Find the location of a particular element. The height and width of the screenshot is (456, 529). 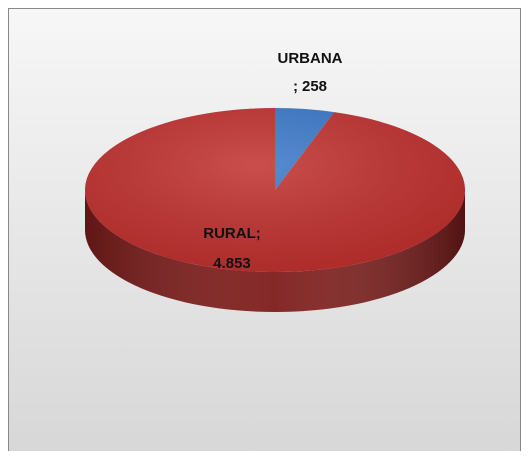

data-label: URBANA; 258 is located at coordinates (310, 72).